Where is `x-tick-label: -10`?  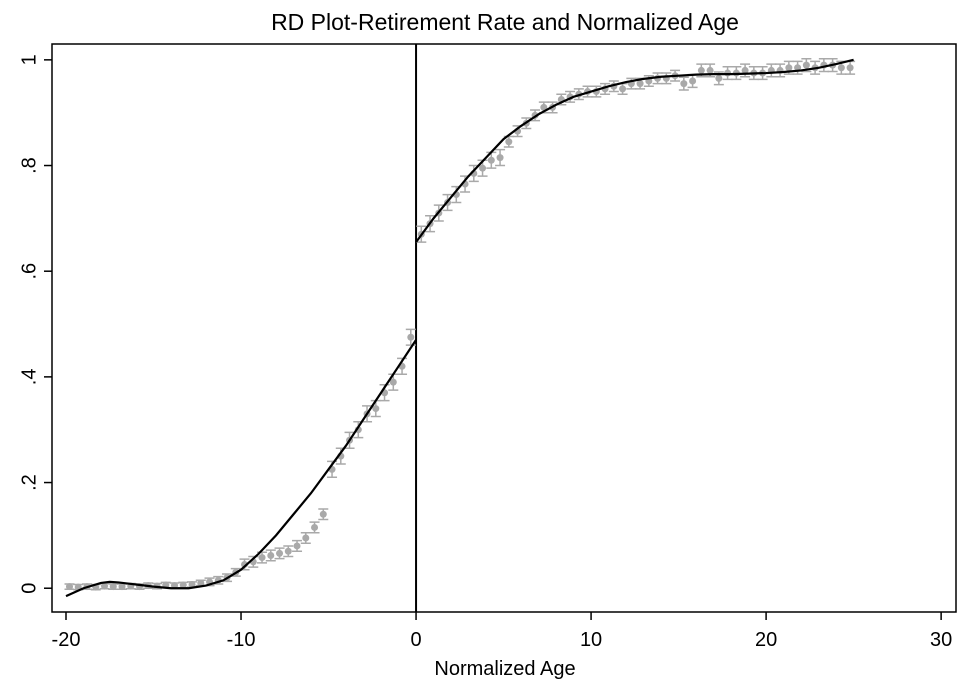
x-tick-label: -10 is located at coordinates (241, 640).